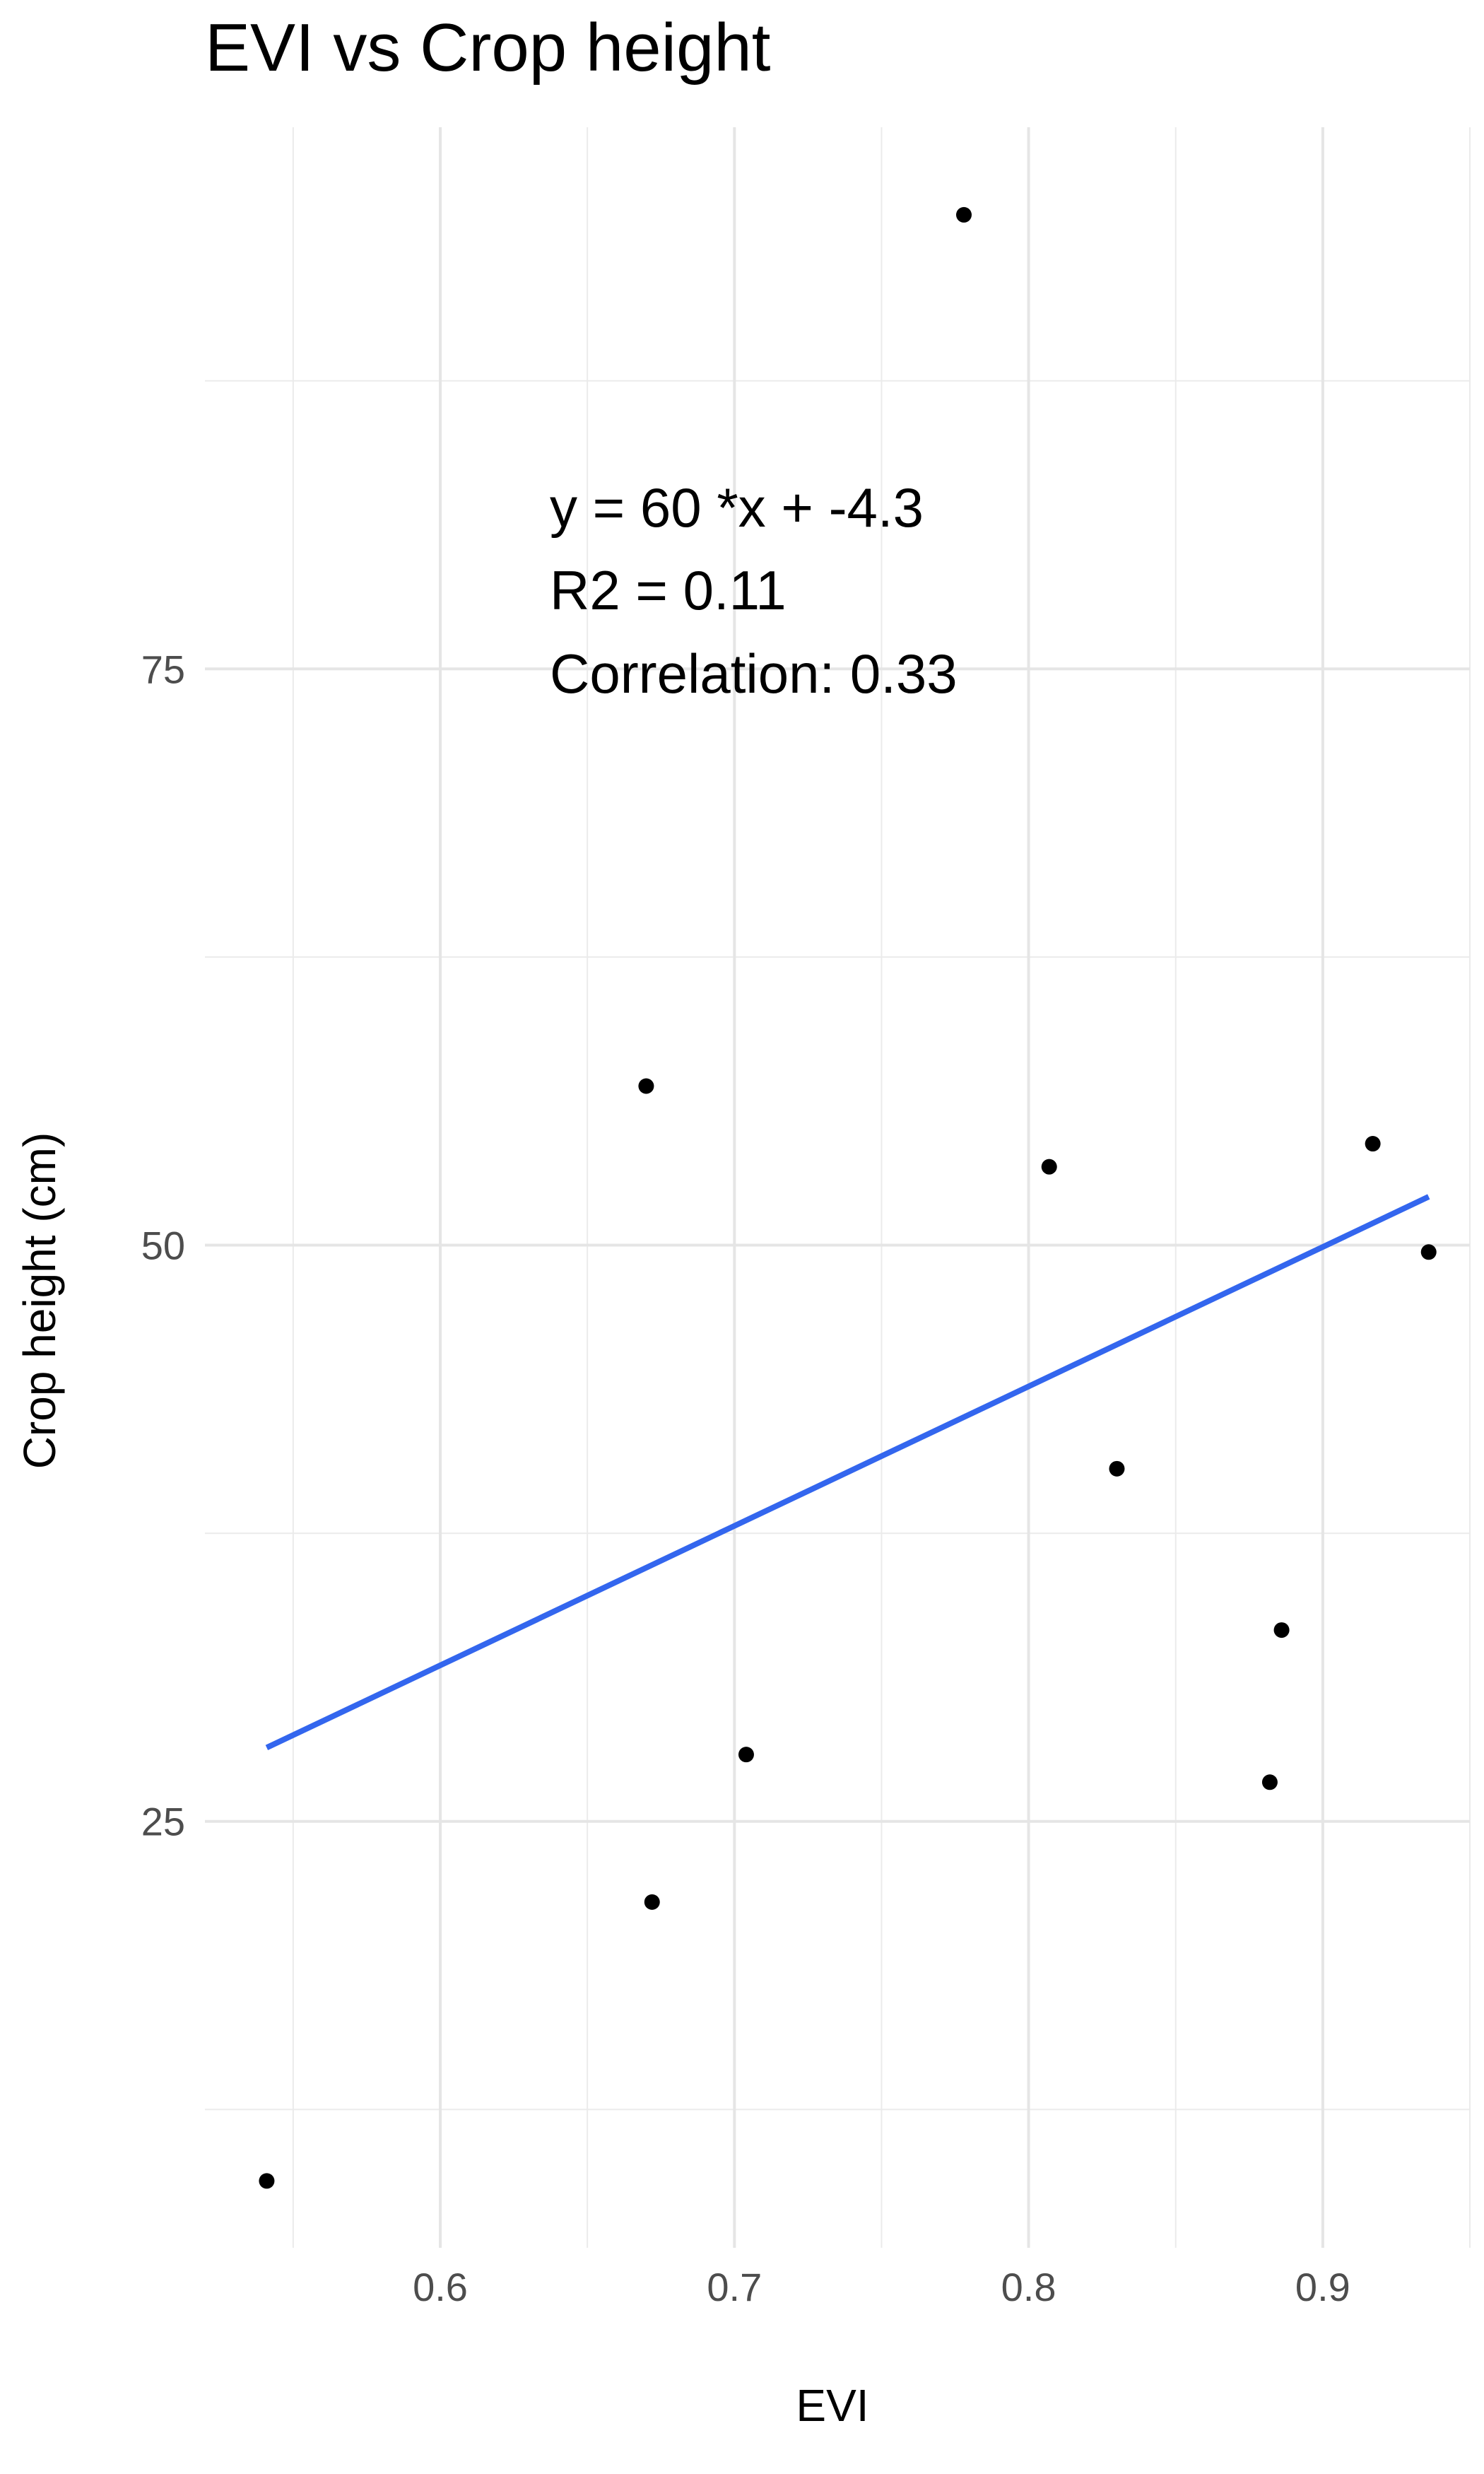  I want to click on x-tick-label: 0.6, so click(440, 2287).